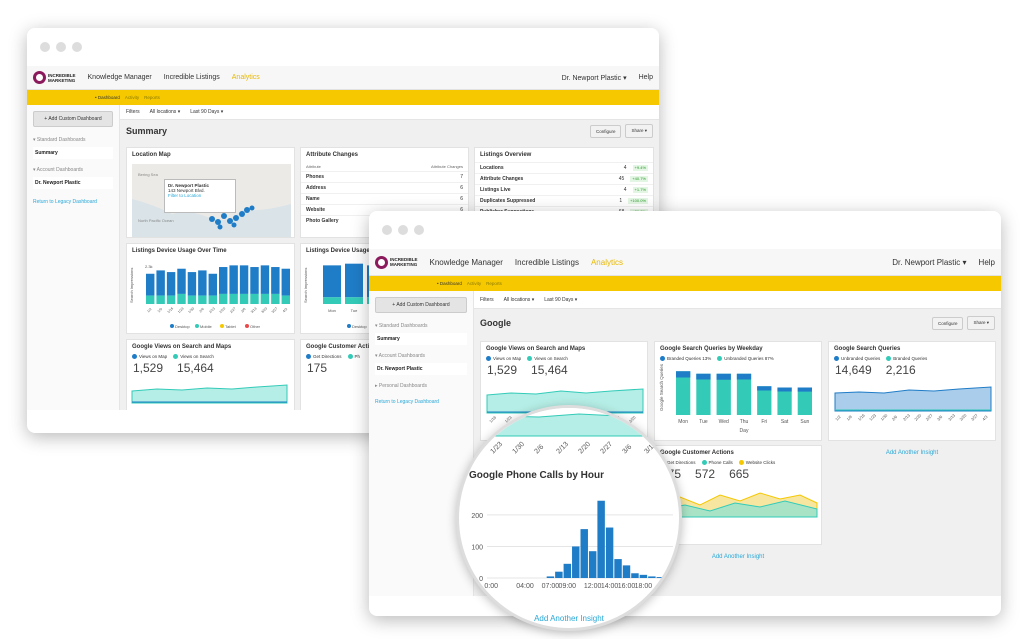 The width and height of the screenshot is (1024, 639). Describe the element at coordinates (446, 166) in the screenshot. I see `col-attribute-changes: Attribute Changes` at that location.